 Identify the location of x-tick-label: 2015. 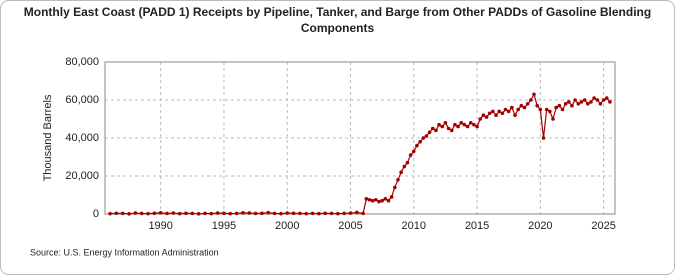
(477, 226).